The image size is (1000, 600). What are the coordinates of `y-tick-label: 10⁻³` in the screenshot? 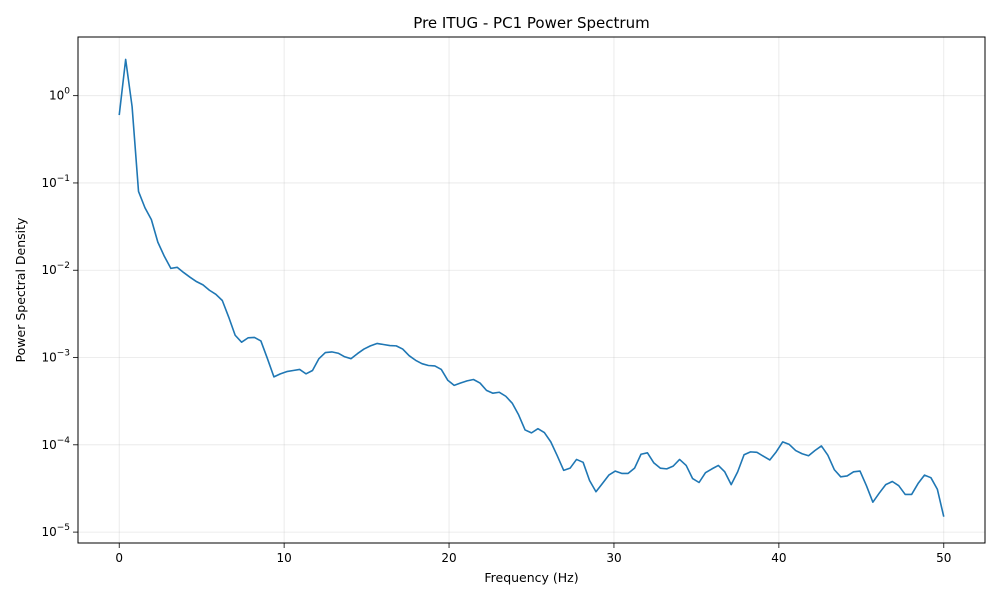 It's located at (55, 357).